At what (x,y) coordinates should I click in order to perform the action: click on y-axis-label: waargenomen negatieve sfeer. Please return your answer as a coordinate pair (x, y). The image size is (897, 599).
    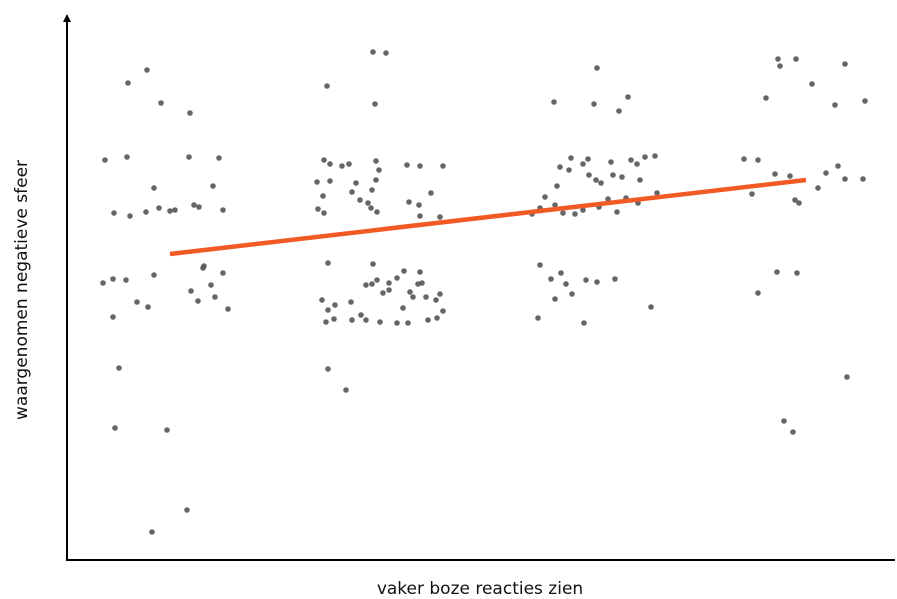
    Looking at the image, I should click on (22, 290).